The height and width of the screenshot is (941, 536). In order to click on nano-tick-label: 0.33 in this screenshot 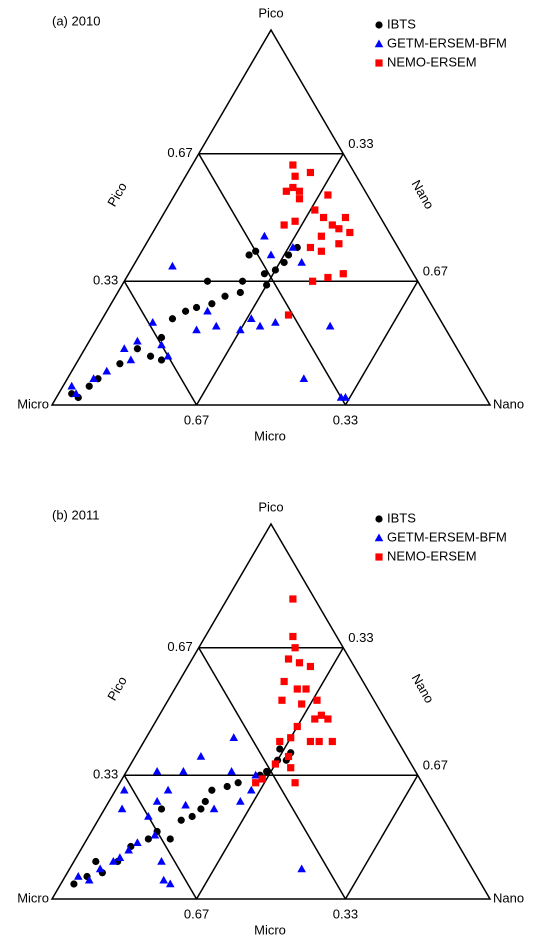, I will do `click(360, 637)`.